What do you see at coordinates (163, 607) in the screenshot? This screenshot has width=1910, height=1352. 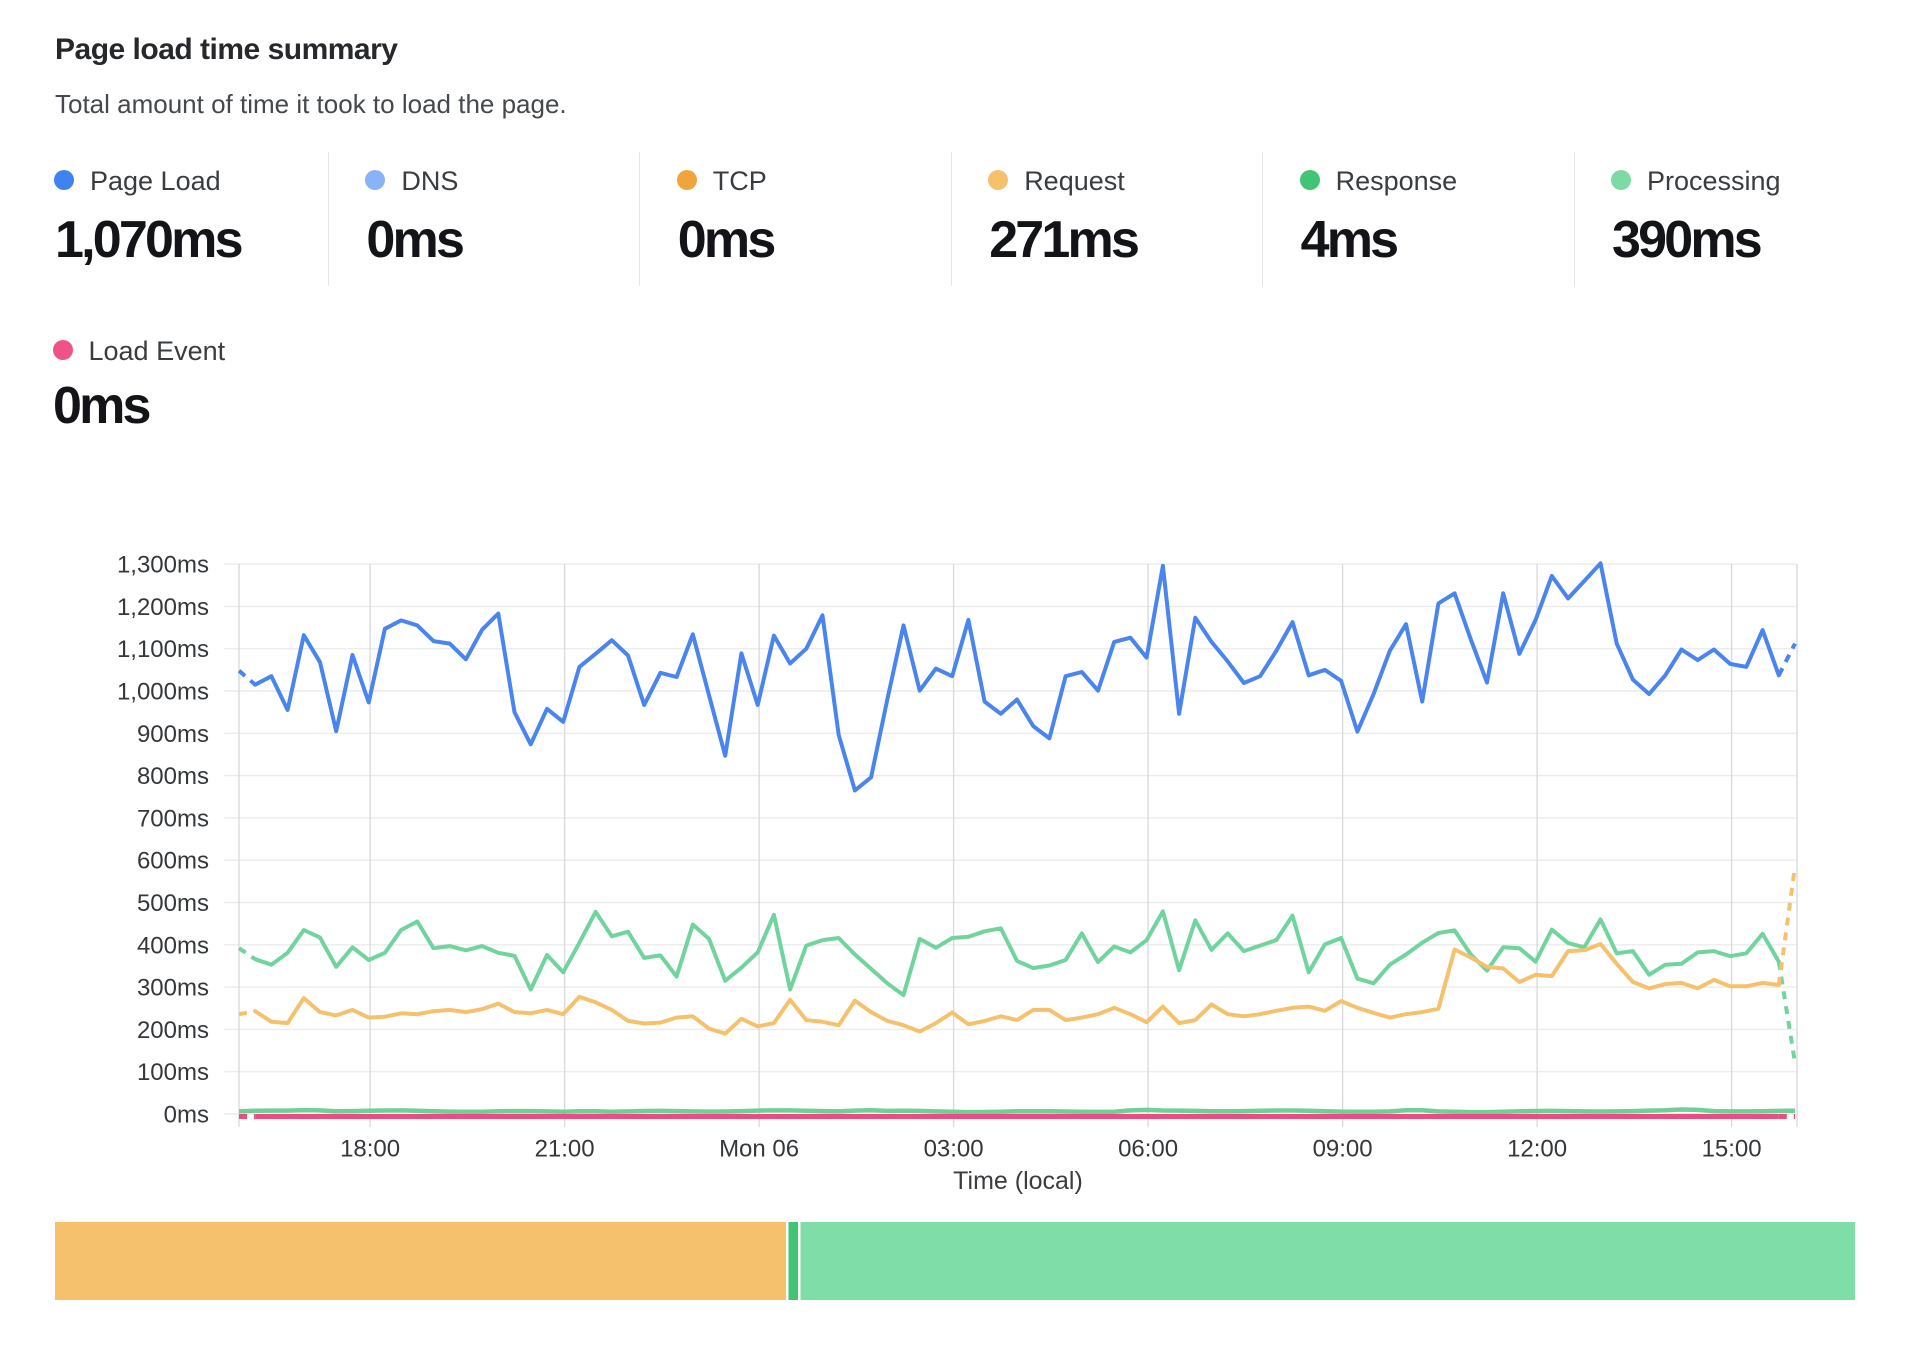 I see `svg-text: 1,200ms` at bounding box center [163, 607].